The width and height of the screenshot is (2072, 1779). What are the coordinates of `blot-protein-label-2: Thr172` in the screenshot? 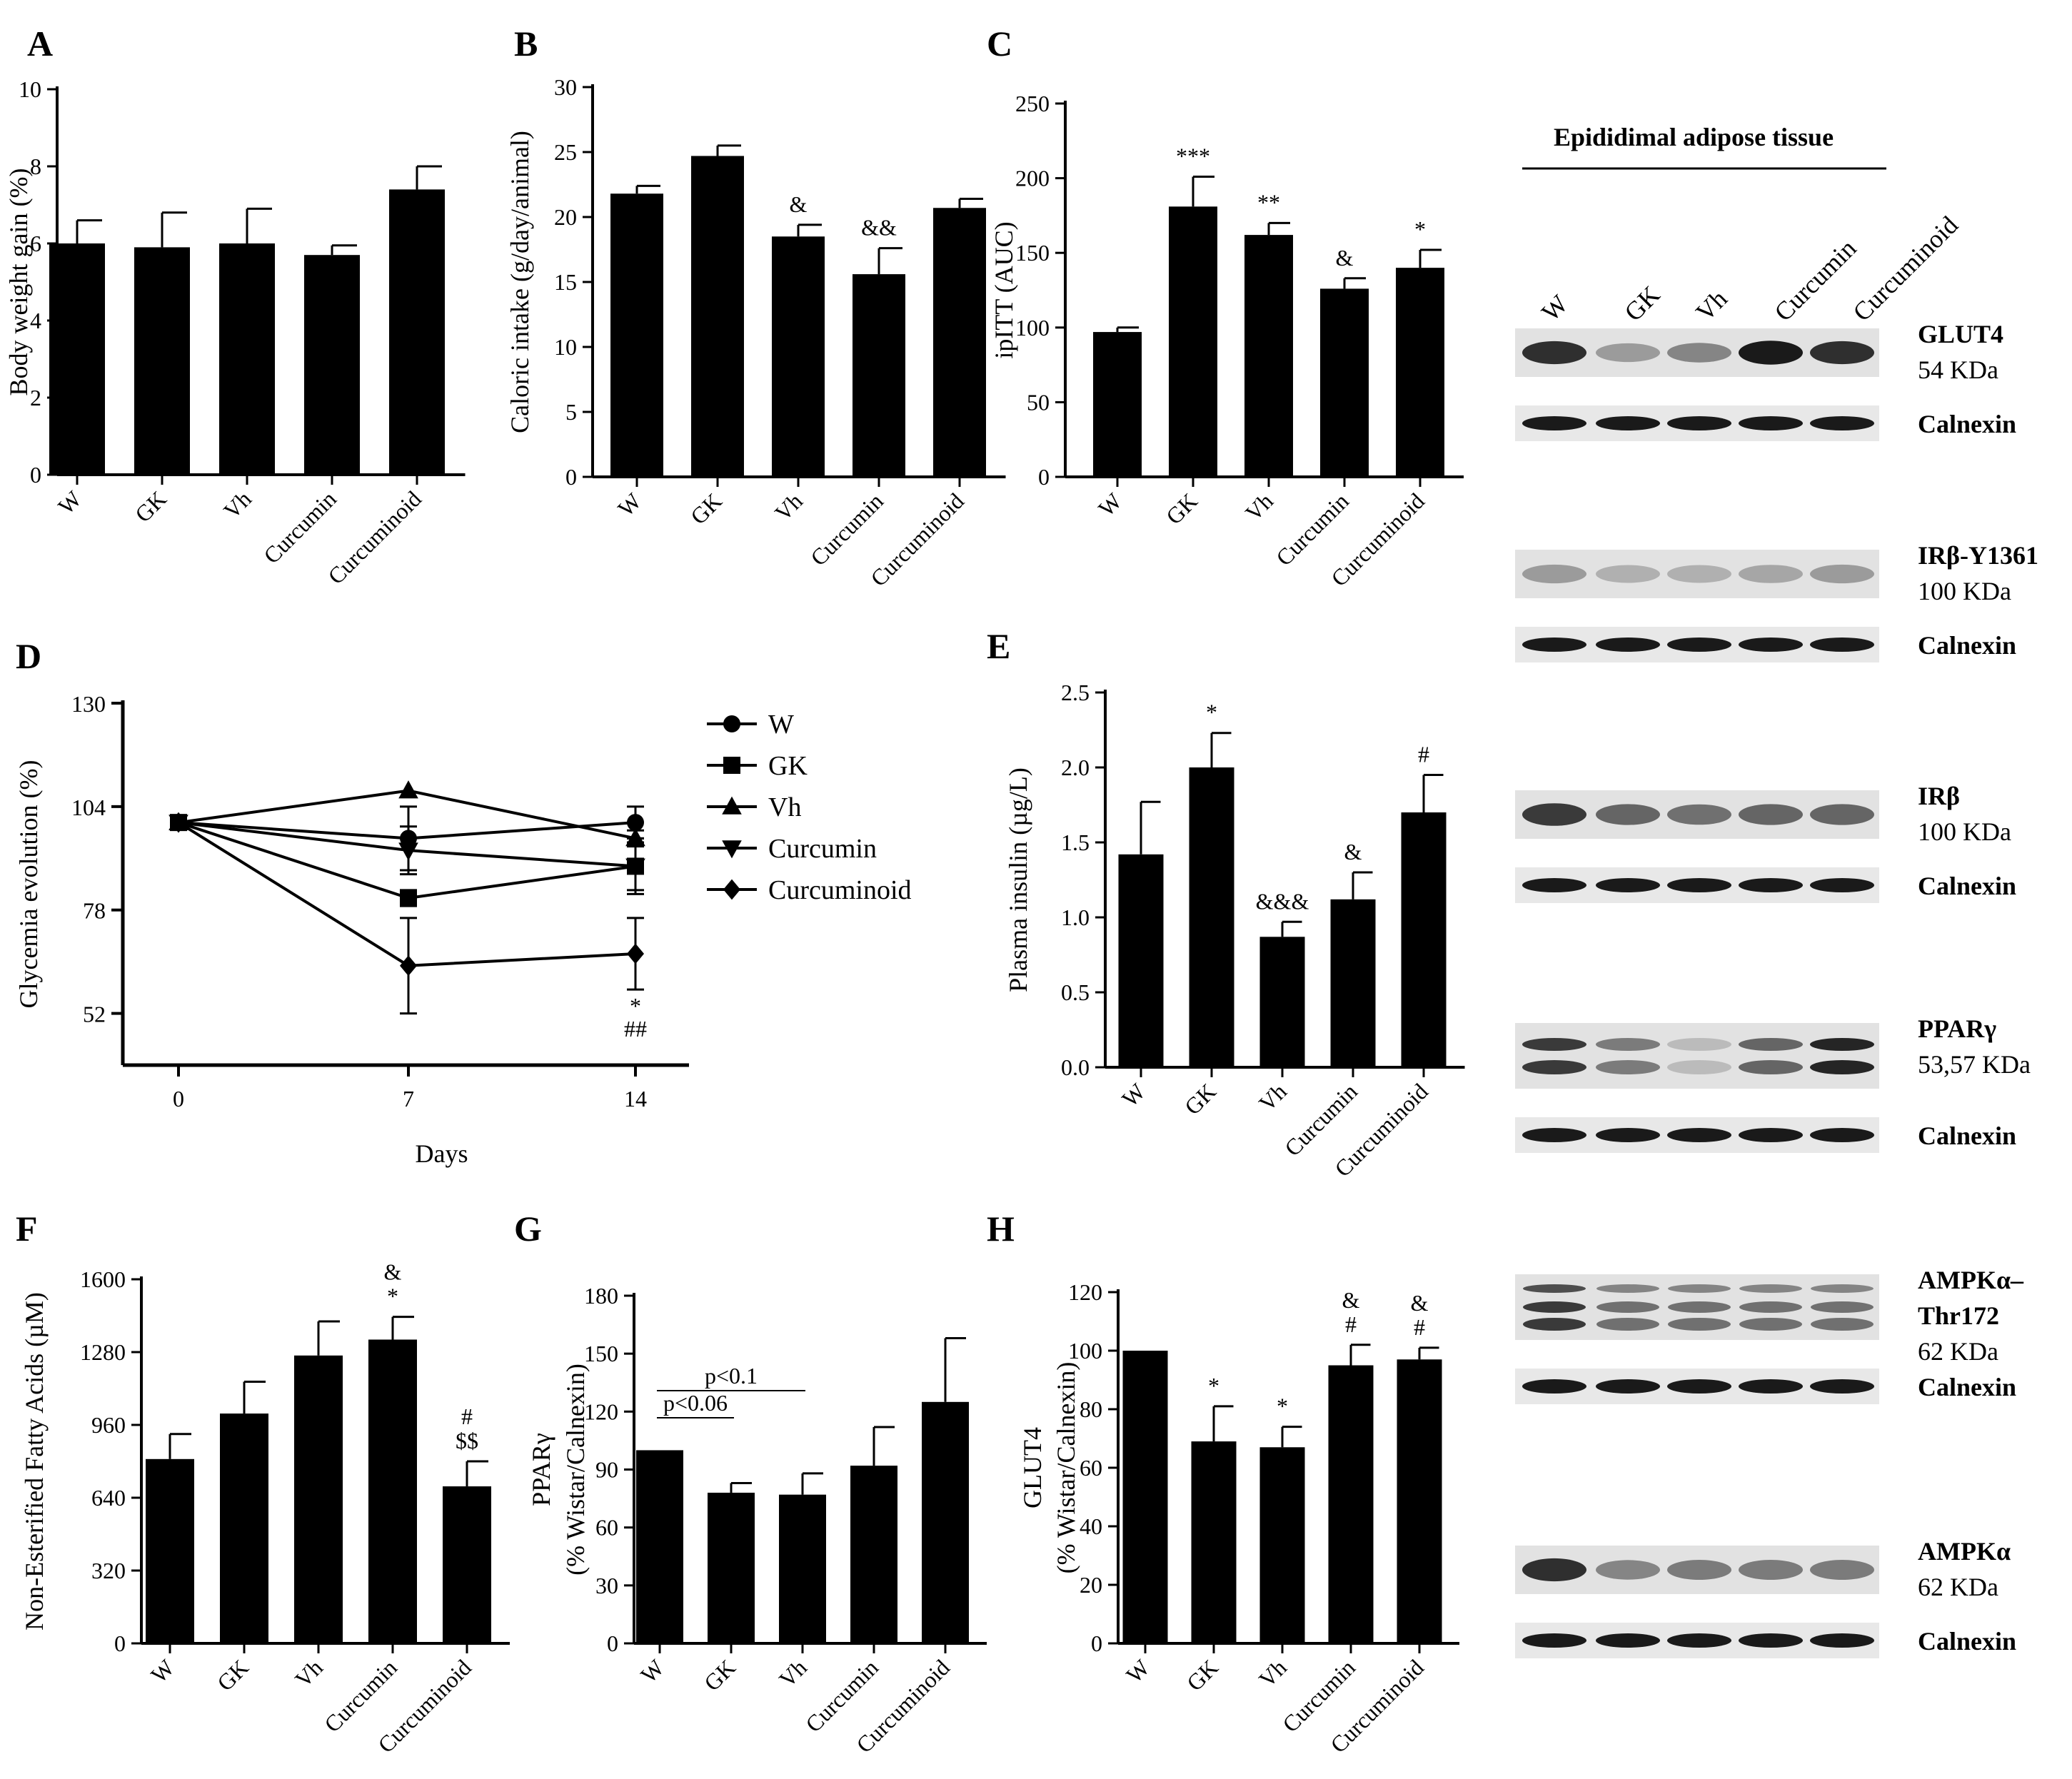 It's located at (1958, 1315).